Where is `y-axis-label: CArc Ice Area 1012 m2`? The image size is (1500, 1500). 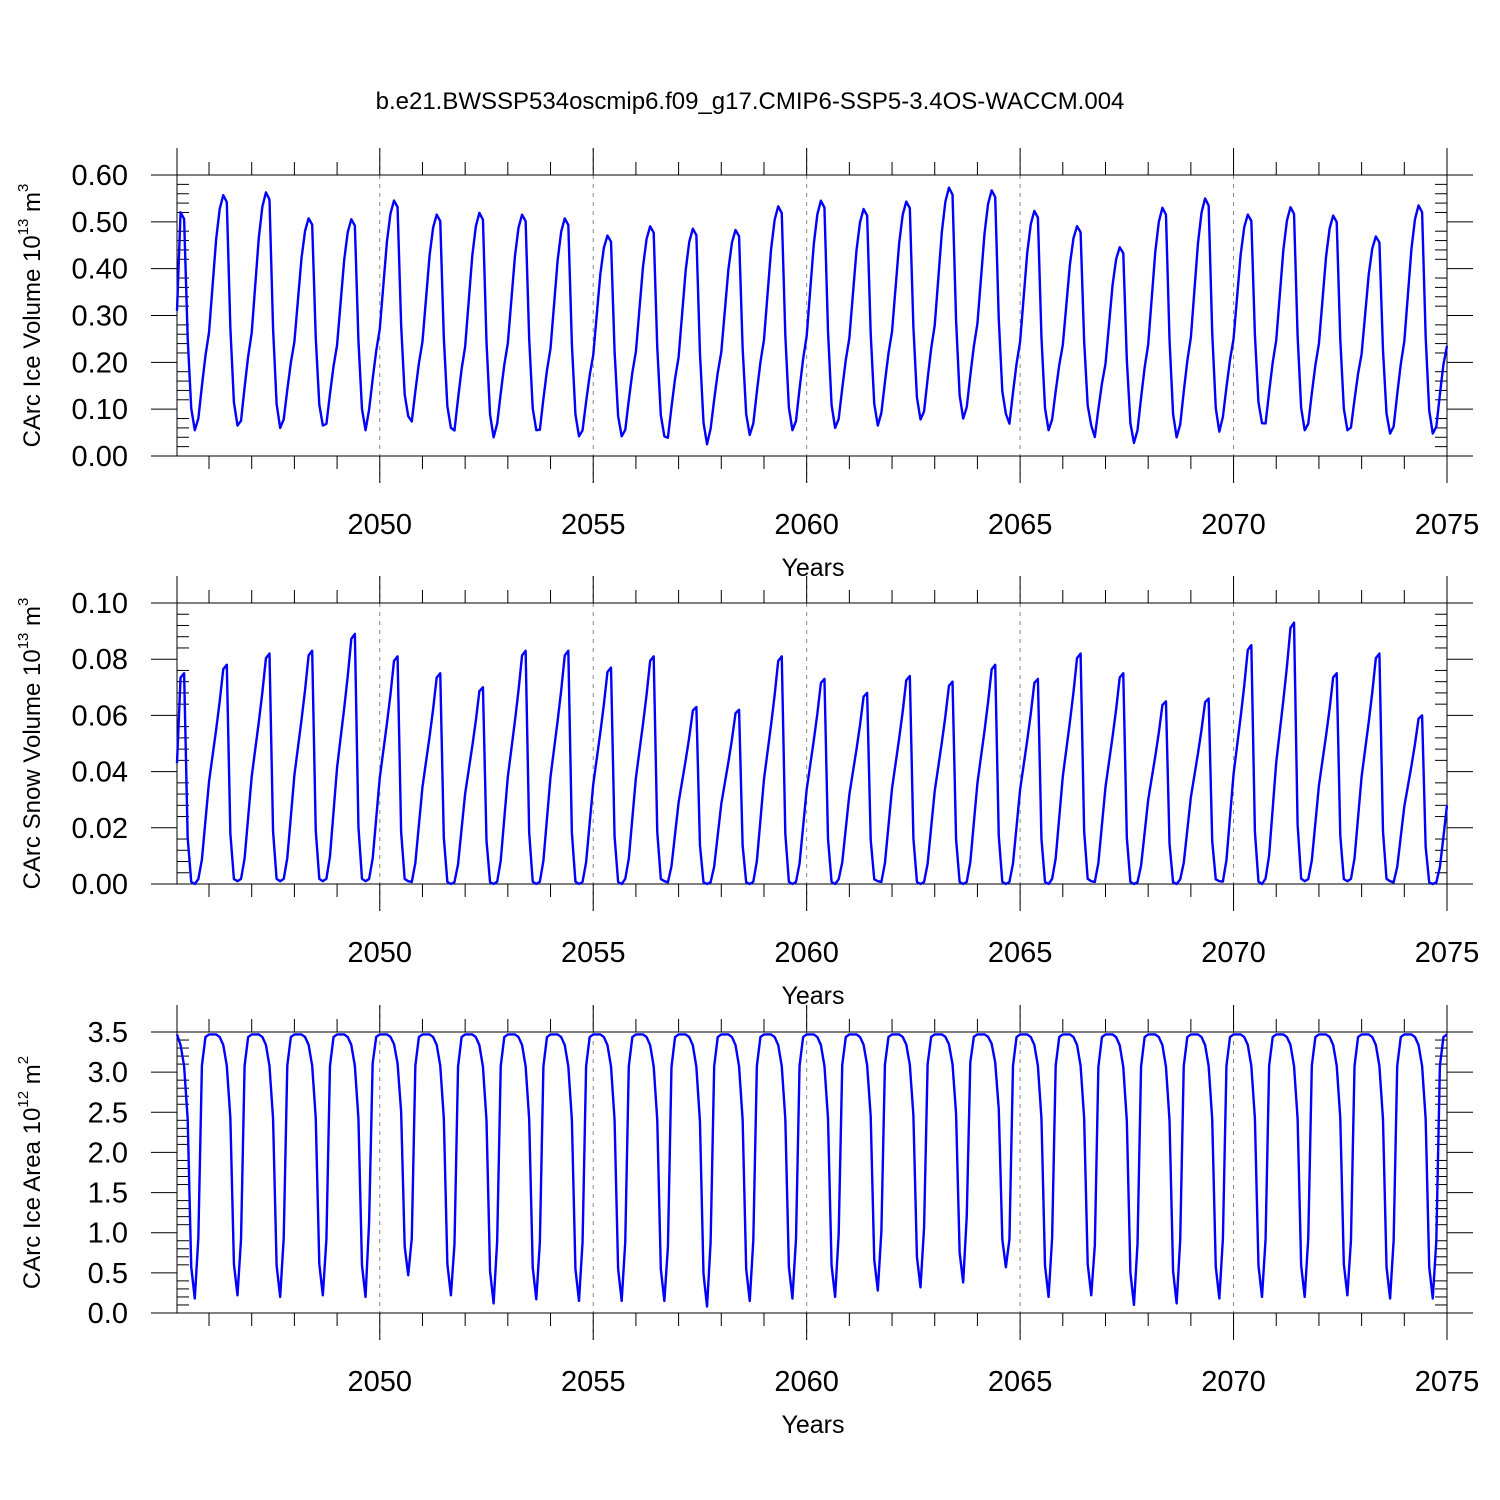 y-axis-label: CArc Ice Area 1012 m2 is located at coordinates (30, 1172).